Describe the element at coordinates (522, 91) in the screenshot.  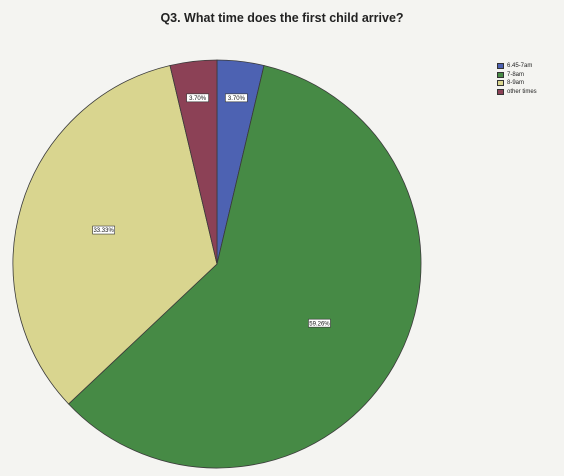
I see `legend-label: other times` at that location.